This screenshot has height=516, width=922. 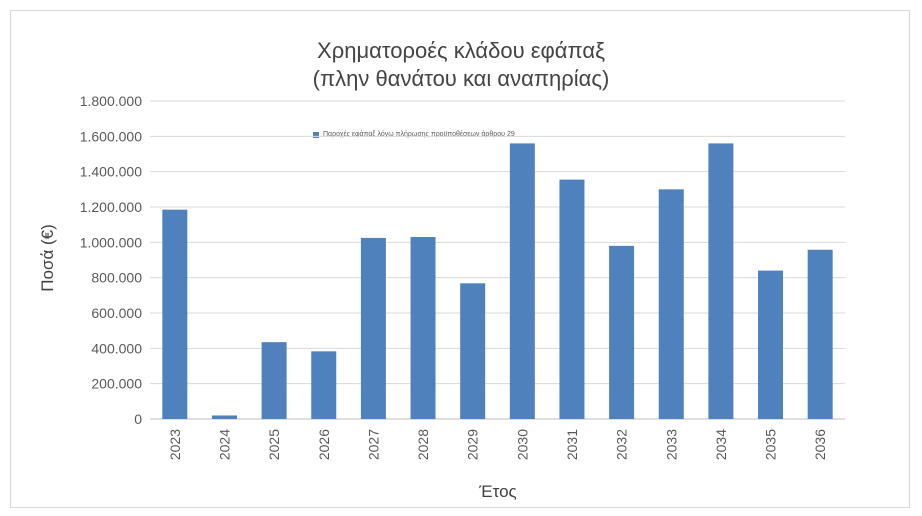 What do you see at coordinates (771, 444) in the screenshot?
I see `x-tick-label: 2035` at bounding box center [771, 444].